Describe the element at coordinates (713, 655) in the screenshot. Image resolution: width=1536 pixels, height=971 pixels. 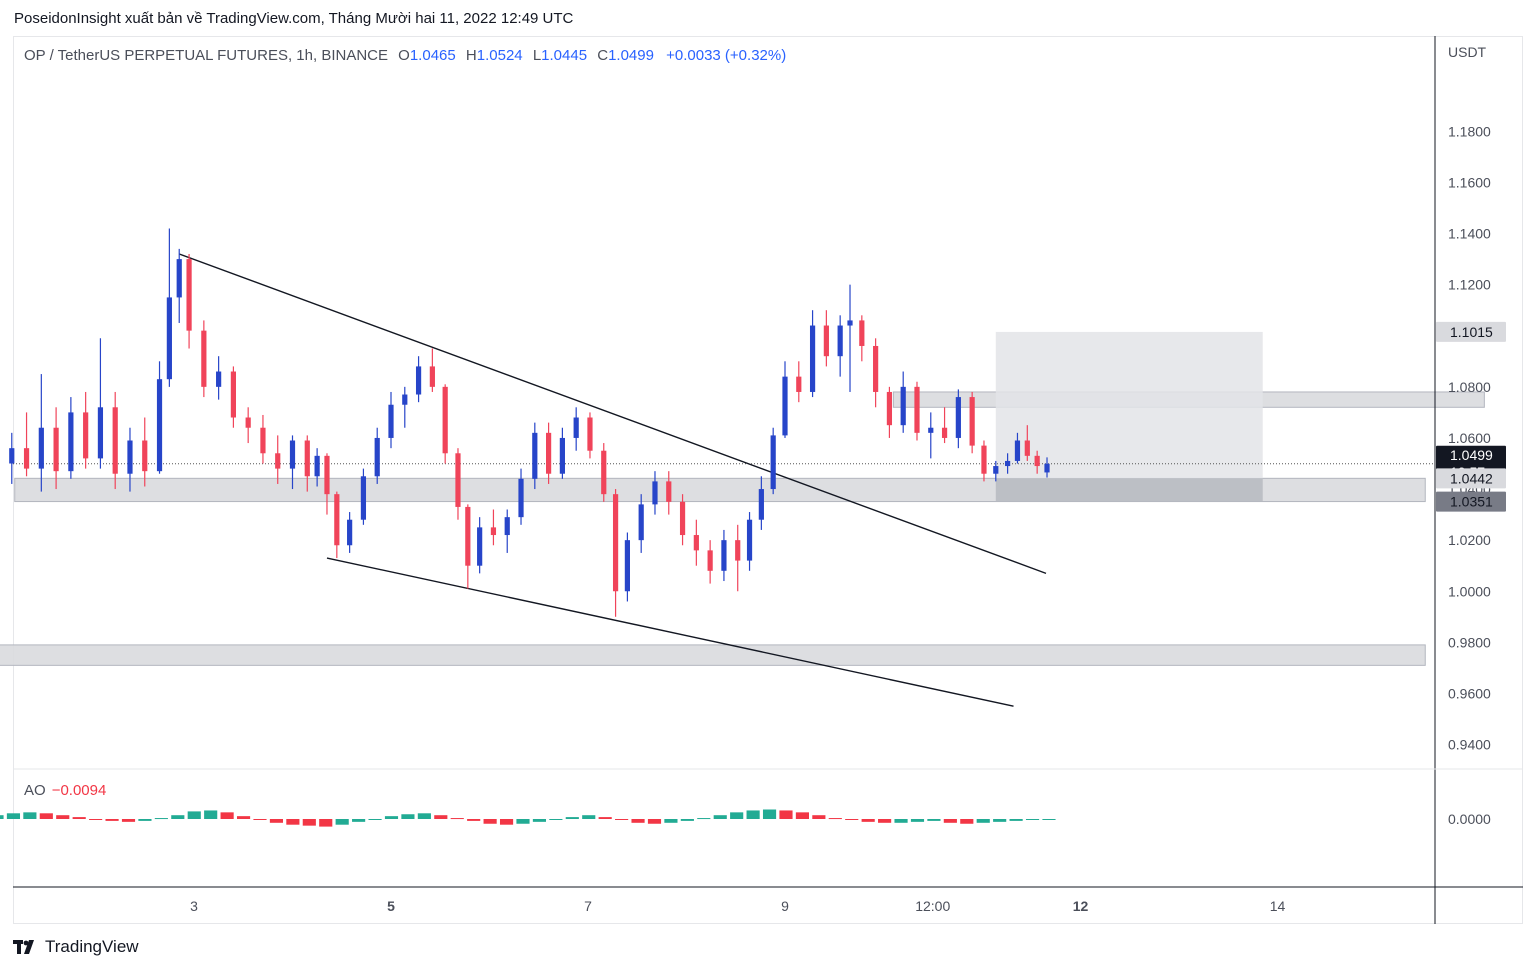
I see `zone-rect` at that location.